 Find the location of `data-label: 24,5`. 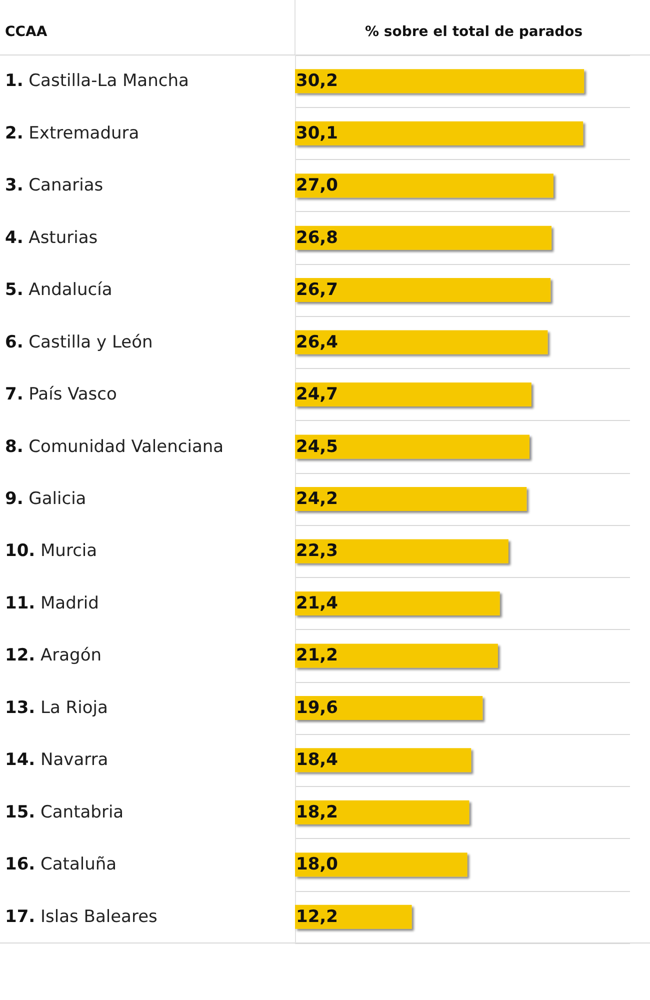

data-label: 24,5 is located at coordinates (317, 446).